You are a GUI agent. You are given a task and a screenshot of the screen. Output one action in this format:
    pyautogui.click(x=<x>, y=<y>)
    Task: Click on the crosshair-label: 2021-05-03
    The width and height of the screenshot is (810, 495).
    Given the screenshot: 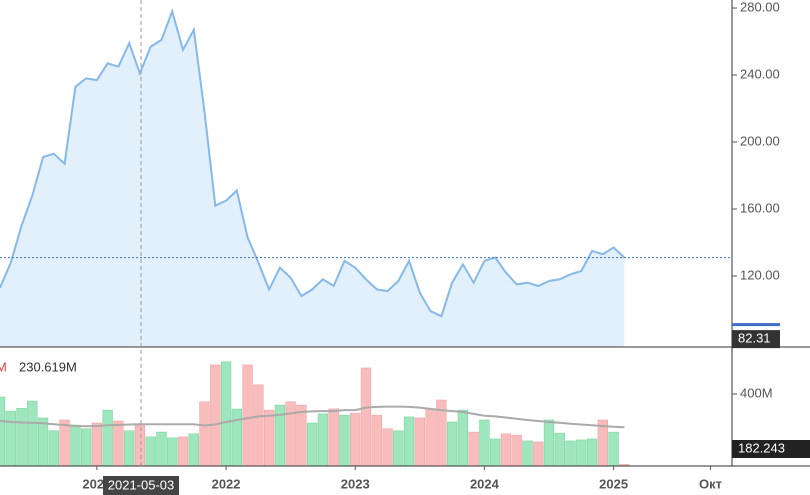 What is the action you would take?
    pyautogui.click(x=141, y=484)
    